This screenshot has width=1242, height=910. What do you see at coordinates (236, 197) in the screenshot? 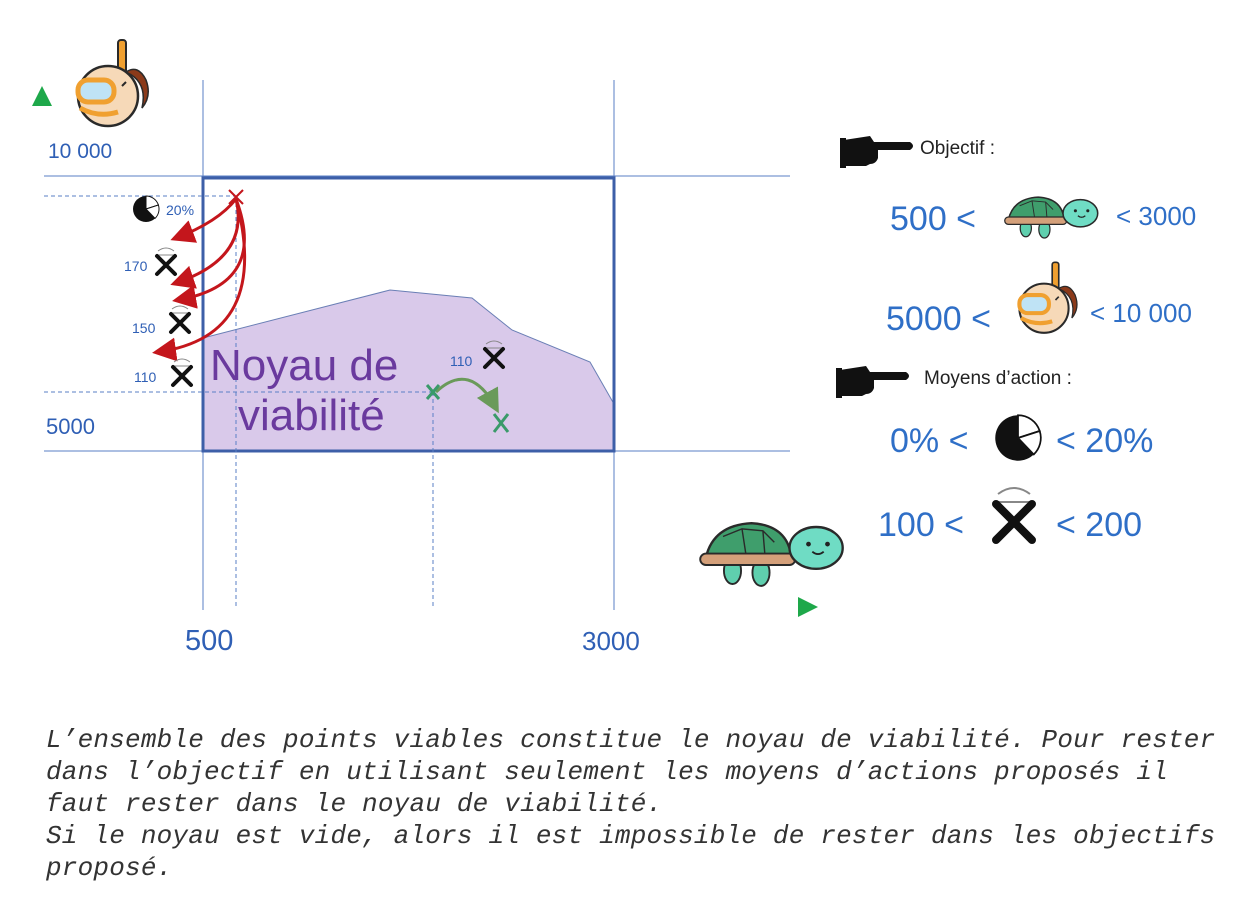
I see `red-x-mark` at bounding box center [236, 197].